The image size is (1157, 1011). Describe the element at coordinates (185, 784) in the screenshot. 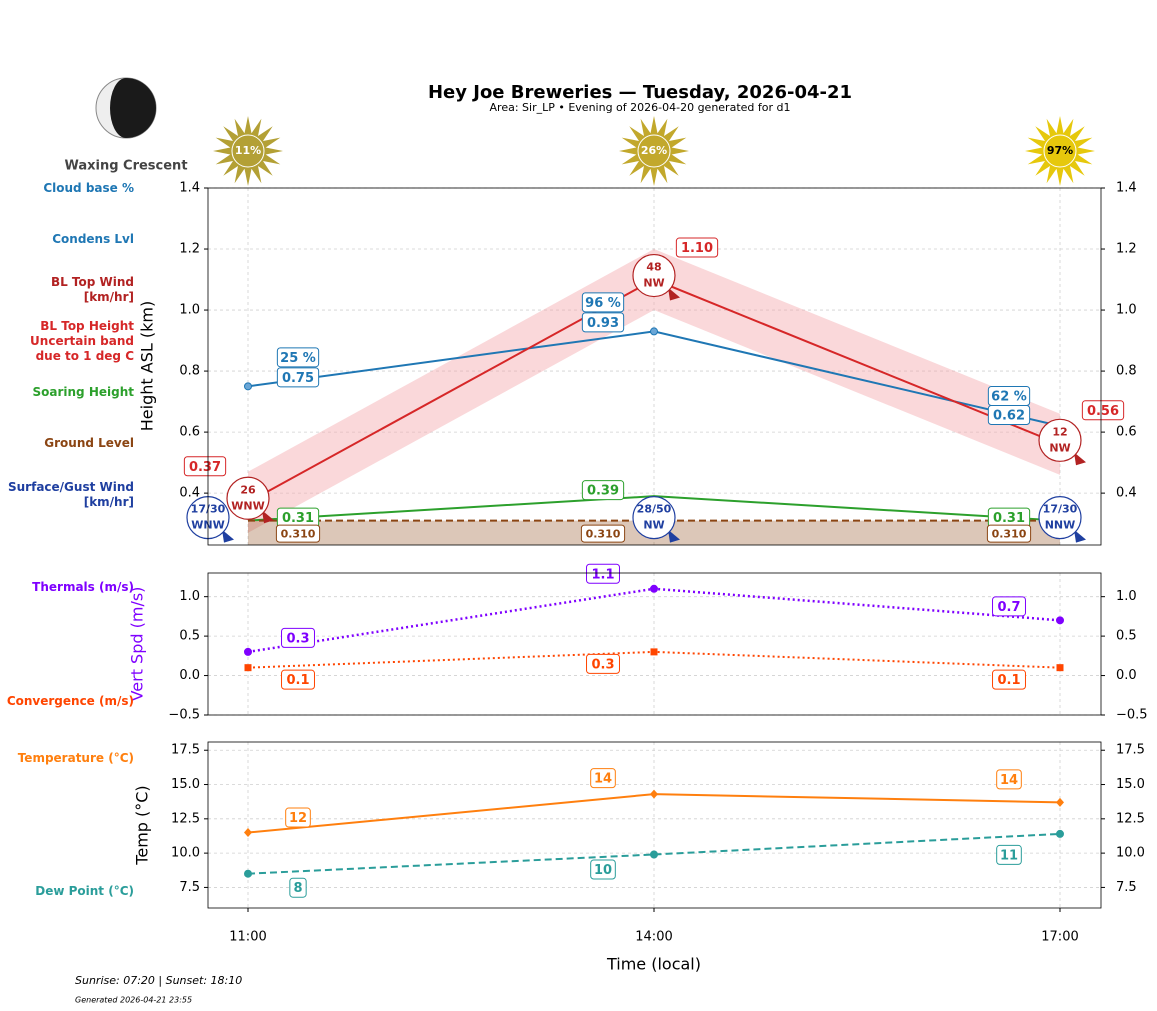

I see `y-tick-label: 15.0` at that location.